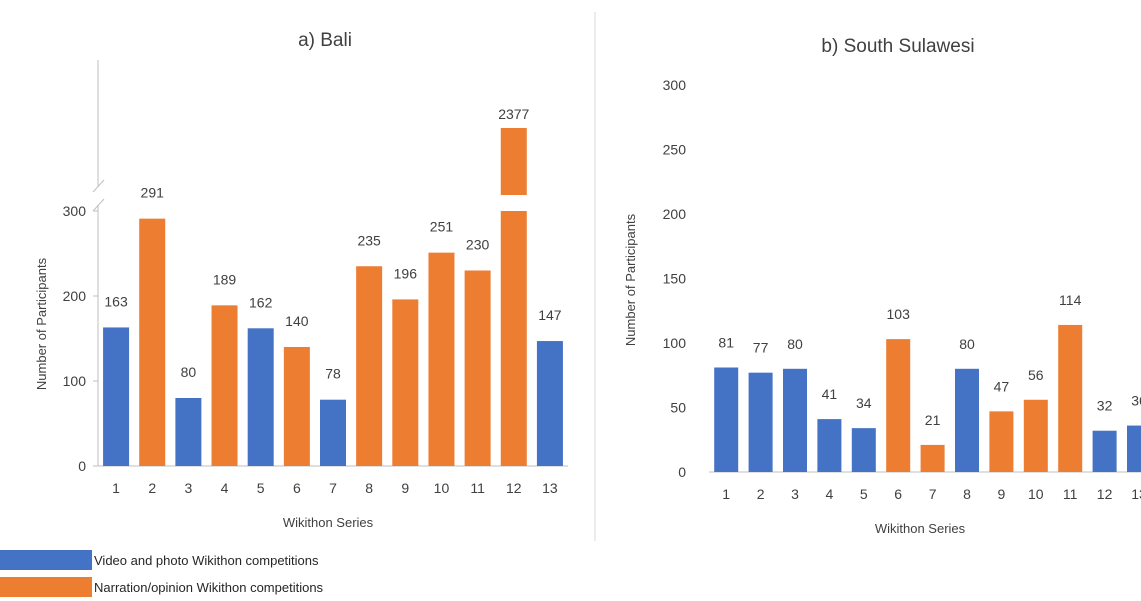 The image size is (1141, 601). What do you see at coordinates (46, 560) in the screenshot?
I see `legend-swatch-video-photo` at bounding box center [46, 560].